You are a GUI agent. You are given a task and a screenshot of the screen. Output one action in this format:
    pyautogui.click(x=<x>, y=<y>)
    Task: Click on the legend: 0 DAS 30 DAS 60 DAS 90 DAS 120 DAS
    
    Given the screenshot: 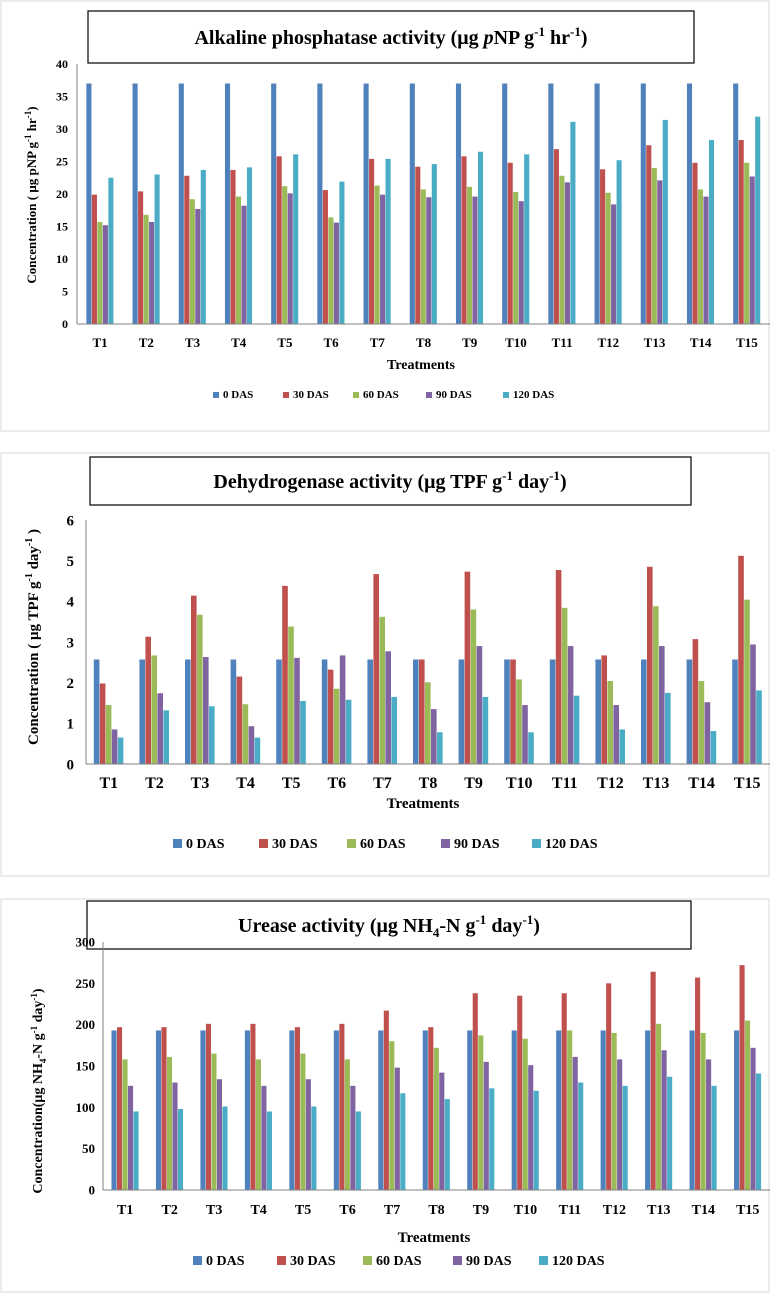 What is the action you would take?
    pyautogui.click(x=399, y=1261)
    